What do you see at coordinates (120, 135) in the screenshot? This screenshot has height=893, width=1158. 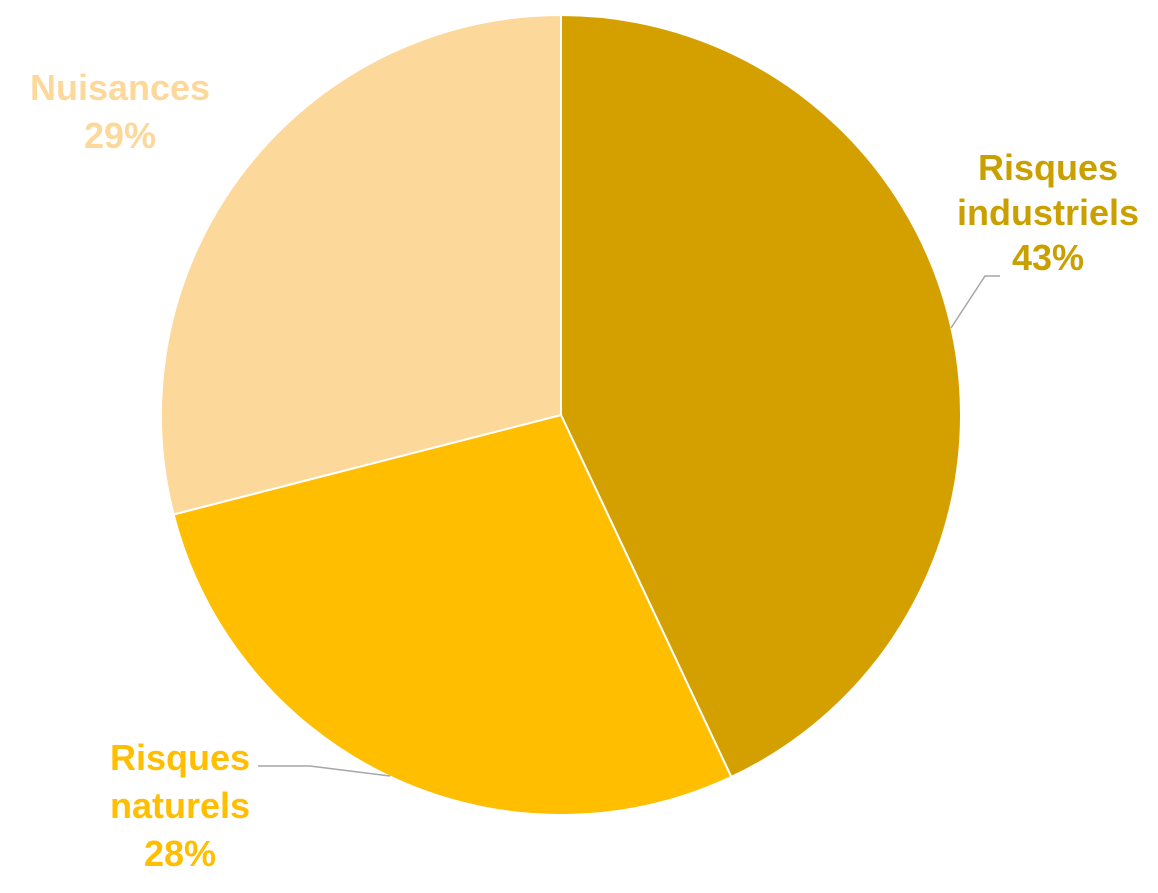 I see `slice-value-label: 29%` at bounding box center [120, 135].